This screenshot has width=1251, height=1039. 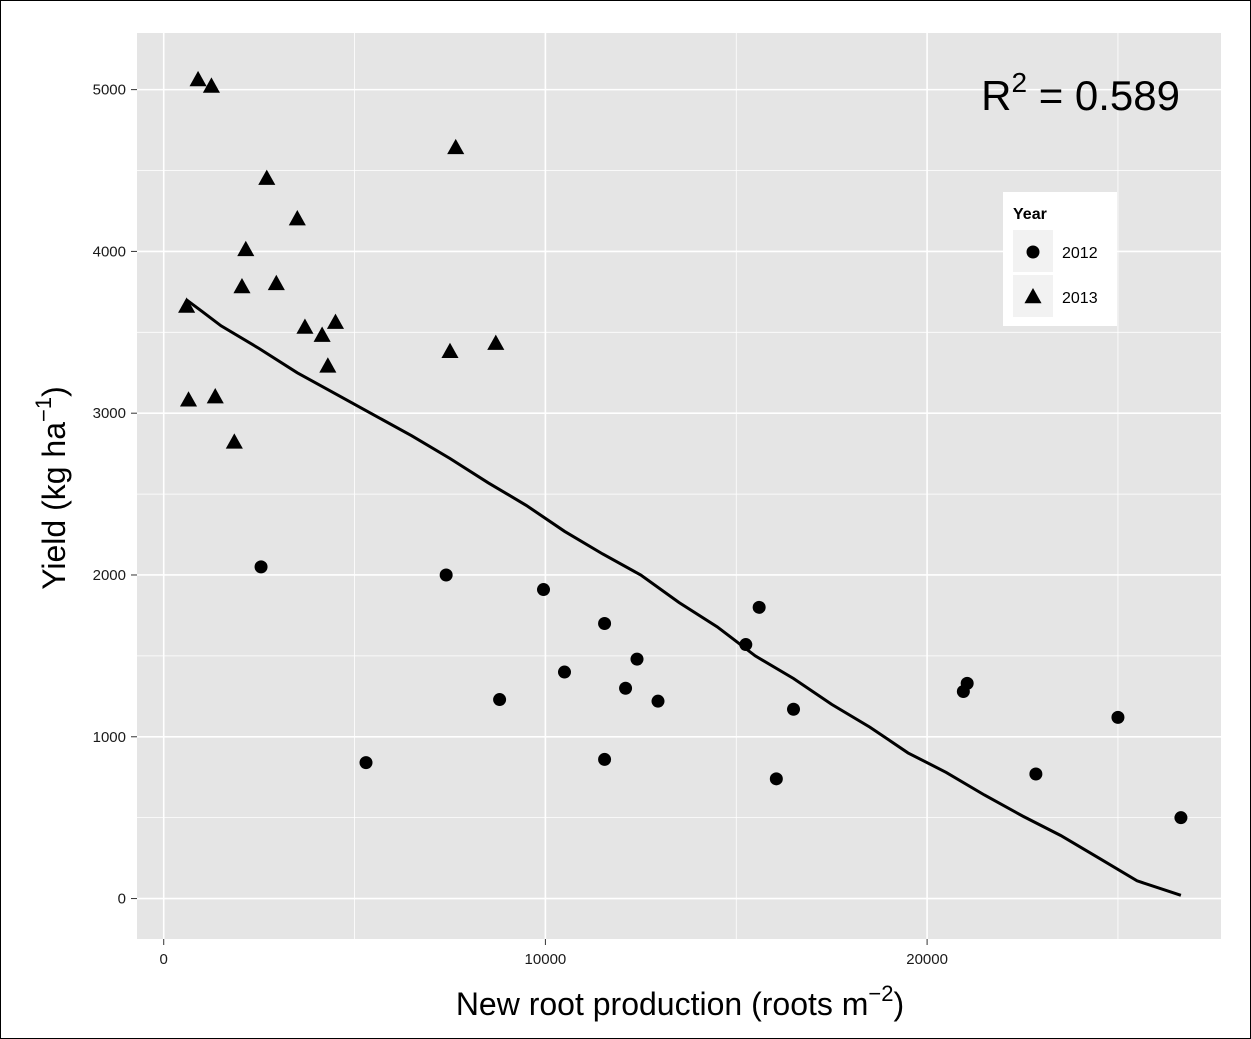 I want to click on legend-title: Year, so click(x=1030, y=214).